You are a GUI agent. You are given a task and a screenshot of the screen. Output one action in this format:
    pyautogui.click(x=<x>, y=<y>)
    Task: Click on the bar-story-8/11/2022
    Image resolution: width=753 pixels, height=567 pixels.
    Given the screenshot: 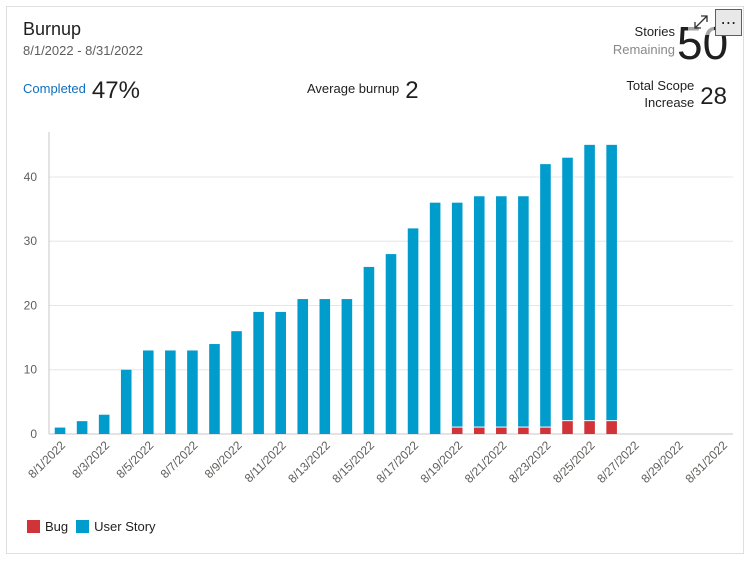 What is the action you would take?
    pyautogui.click(x=280, y=372)
    